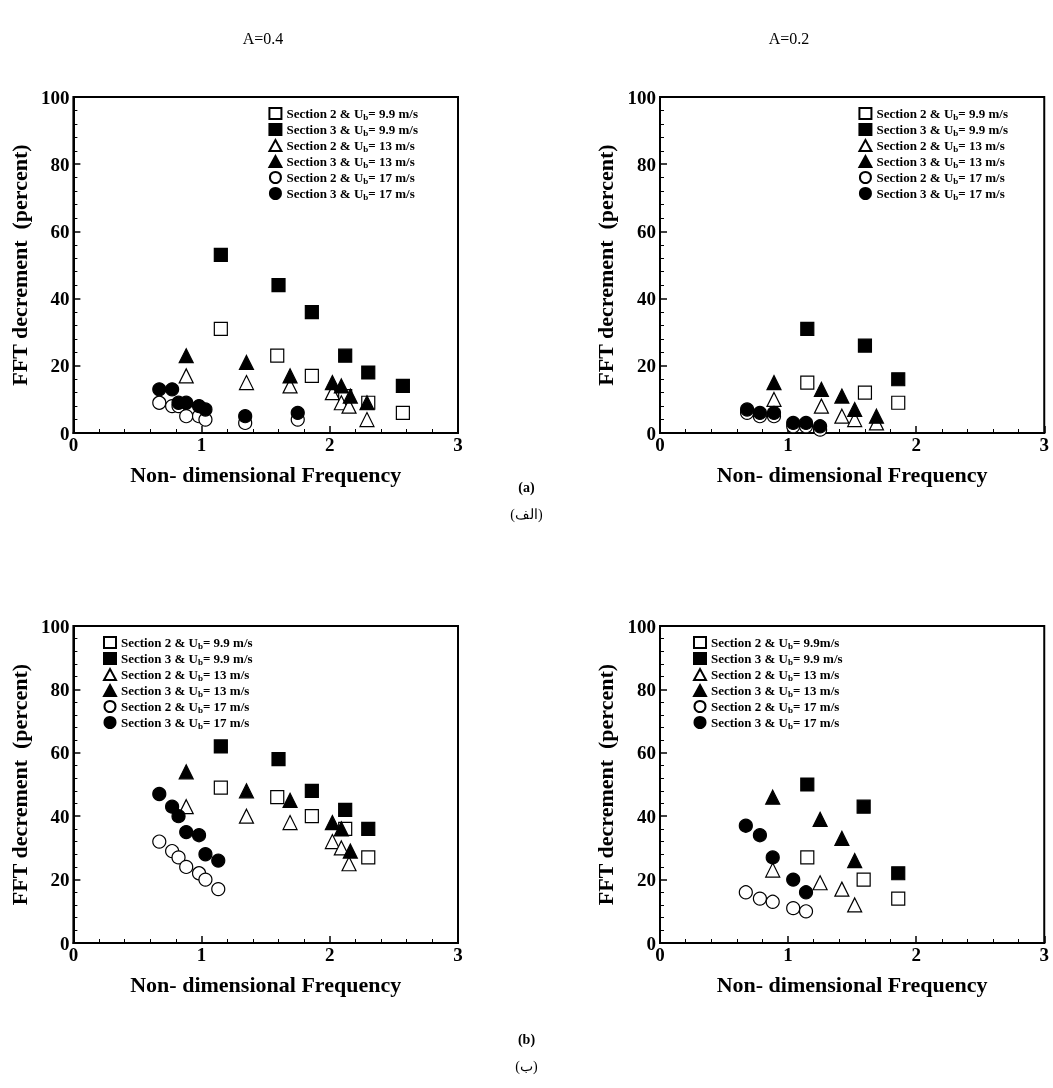  Describe the element at coordinates (526, 1040) in the screenshot. I see `text: (b)` at that location.